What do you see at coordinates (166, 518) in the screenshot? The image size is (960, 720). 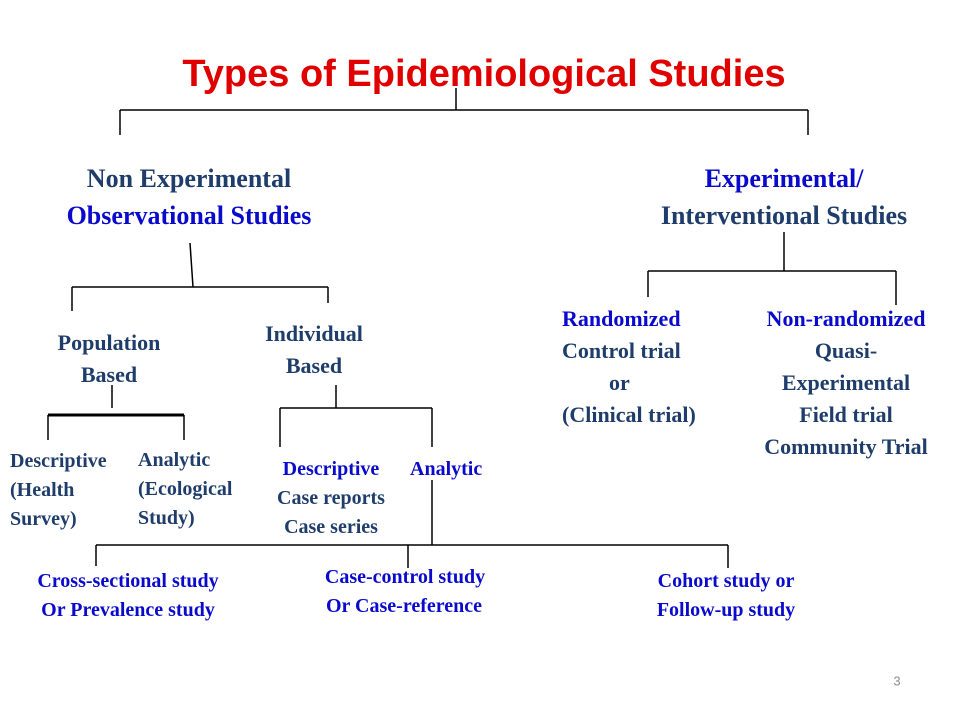 I see `study-label: Study)` at bounding box center [166, 518].